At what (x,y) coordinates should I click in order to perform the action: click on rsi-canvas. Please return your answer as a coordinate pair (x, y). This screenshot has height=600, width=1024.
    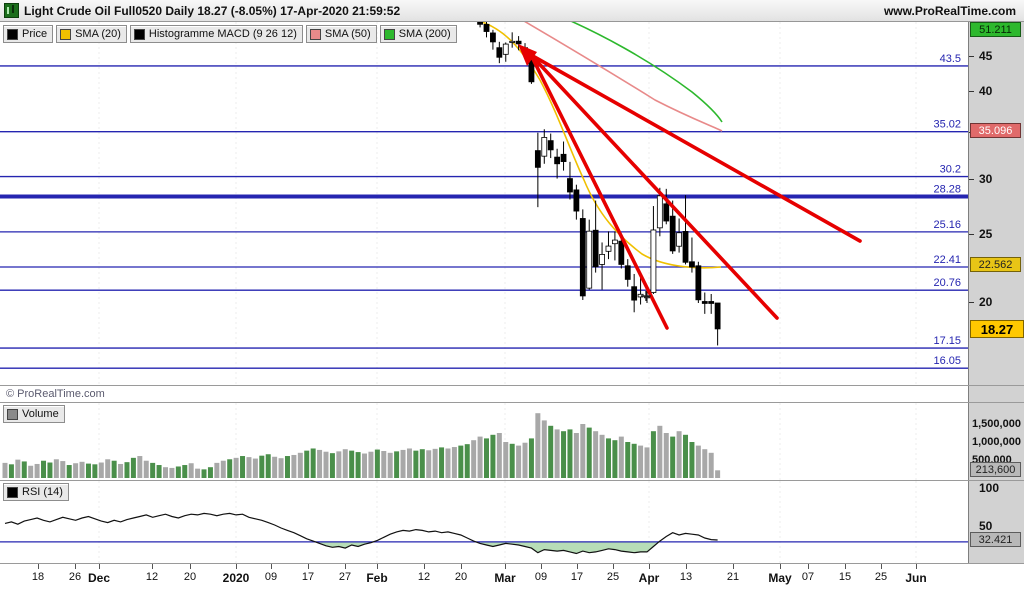
    Looking at the image, I should click on (484, 522).